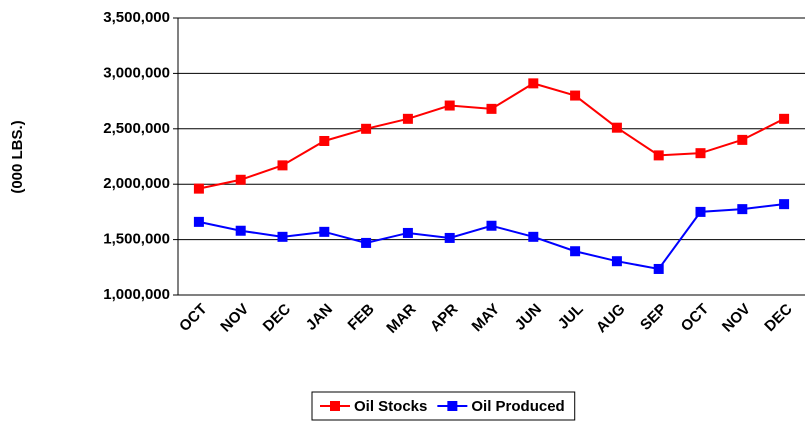  Describe the element at coordinates (486, 318) in the screenshot. I see `x-tick-label: MAY` at that location.